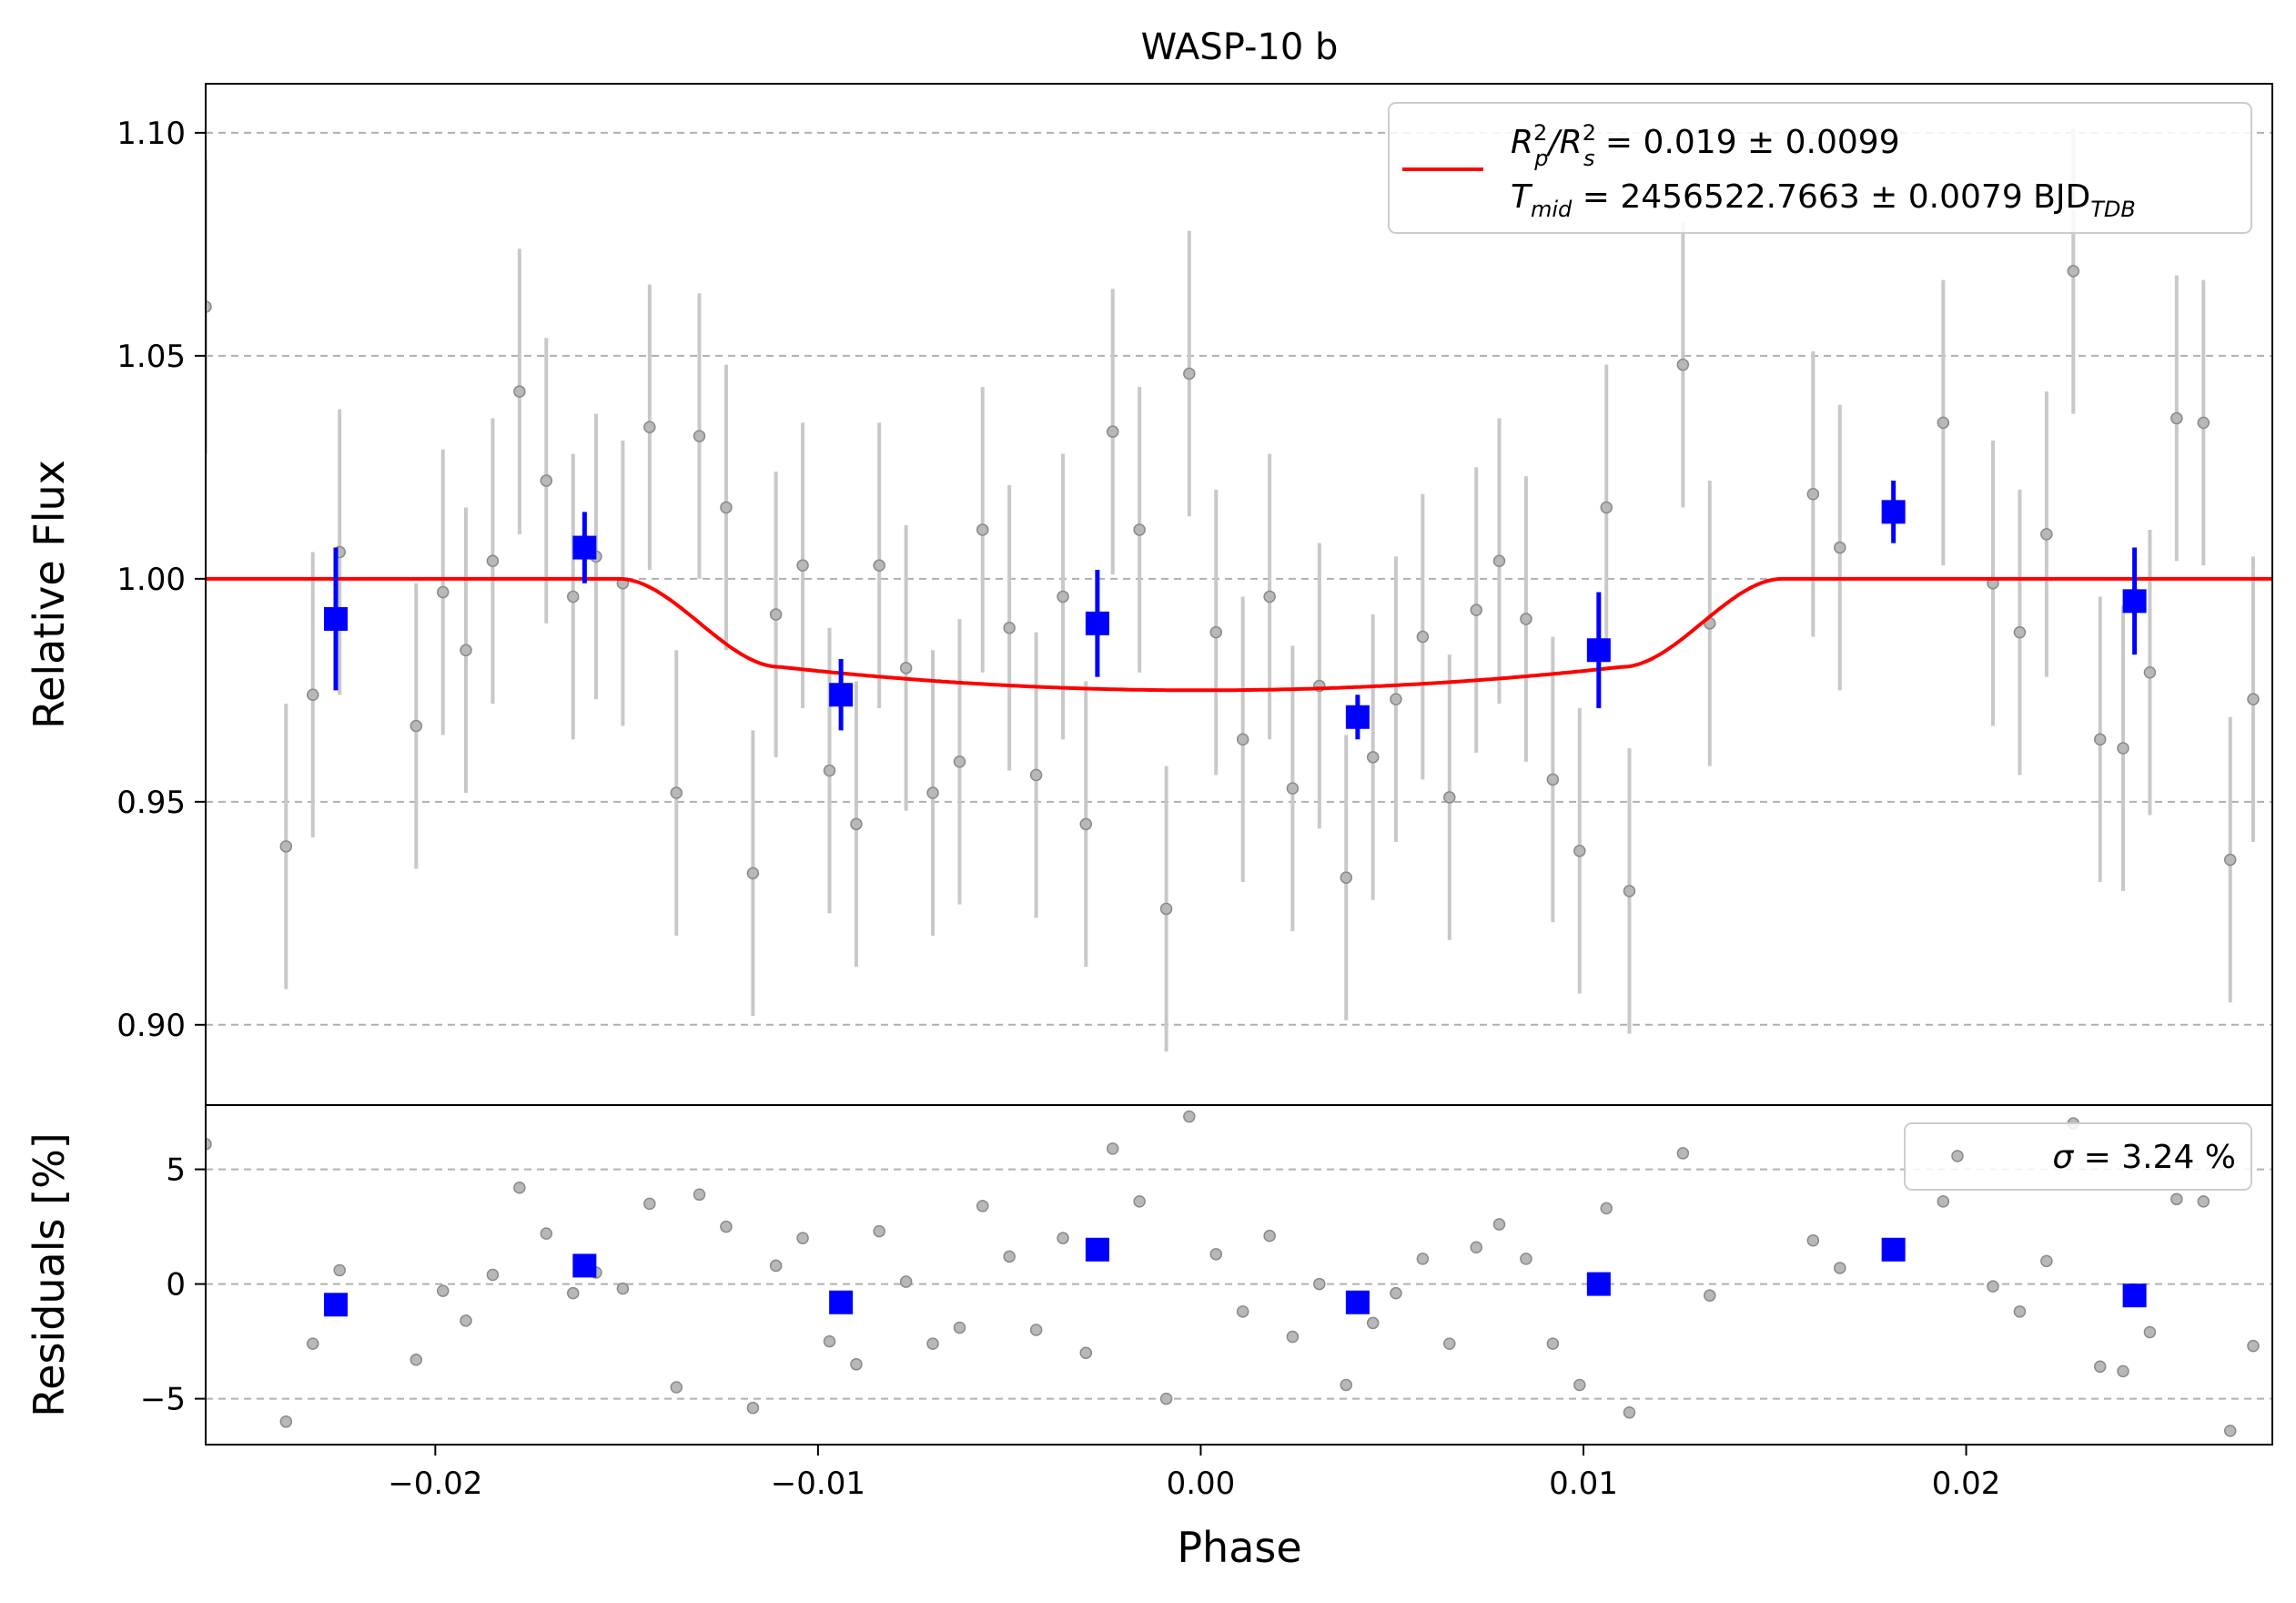  I want to click on legend-depth-entry: R2 p/R2 s = 0.019 ± 0.0099, so click(1706, 145).